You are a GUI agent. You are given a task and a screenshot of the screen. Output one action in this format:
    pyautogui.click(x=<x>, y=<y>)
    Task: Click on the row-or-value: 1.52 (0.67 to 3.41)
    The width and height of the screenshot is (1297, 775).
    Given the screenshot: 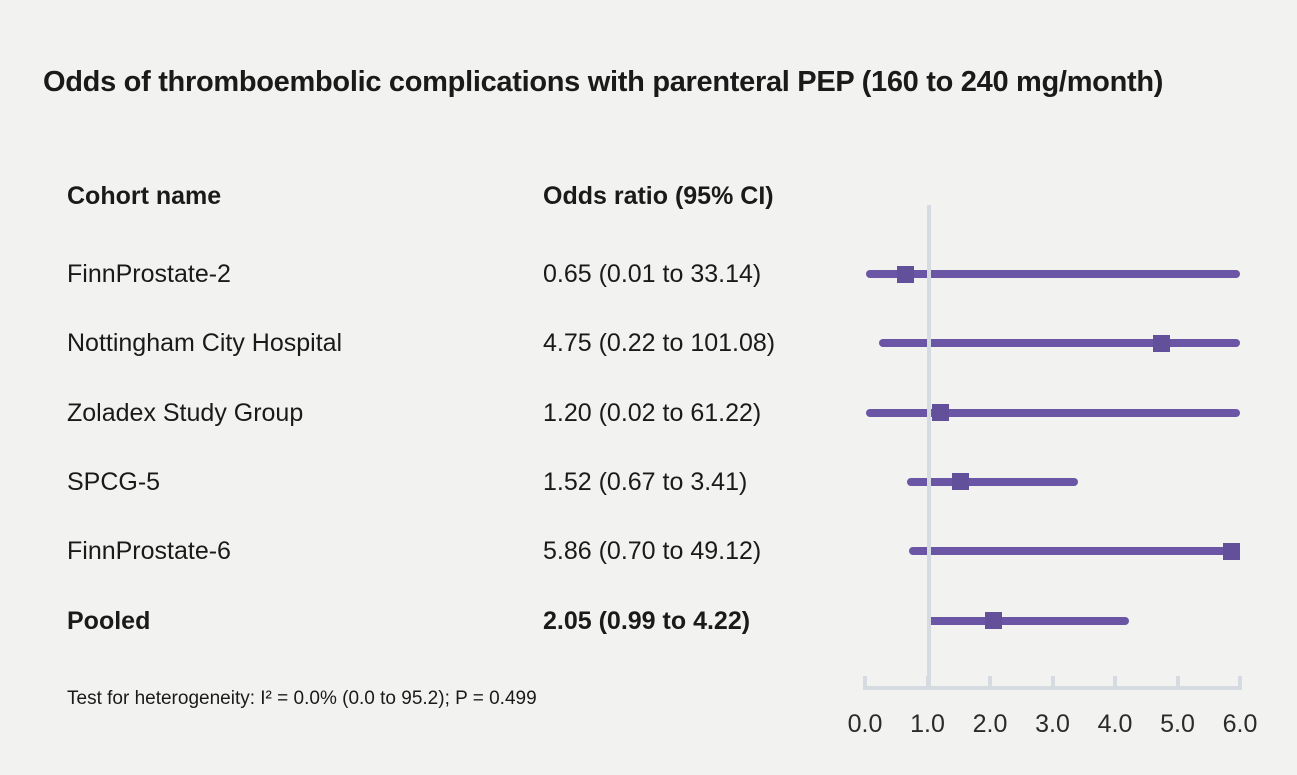 What is the action you would take?
    pyautogui.click(x=645, y=481)
    